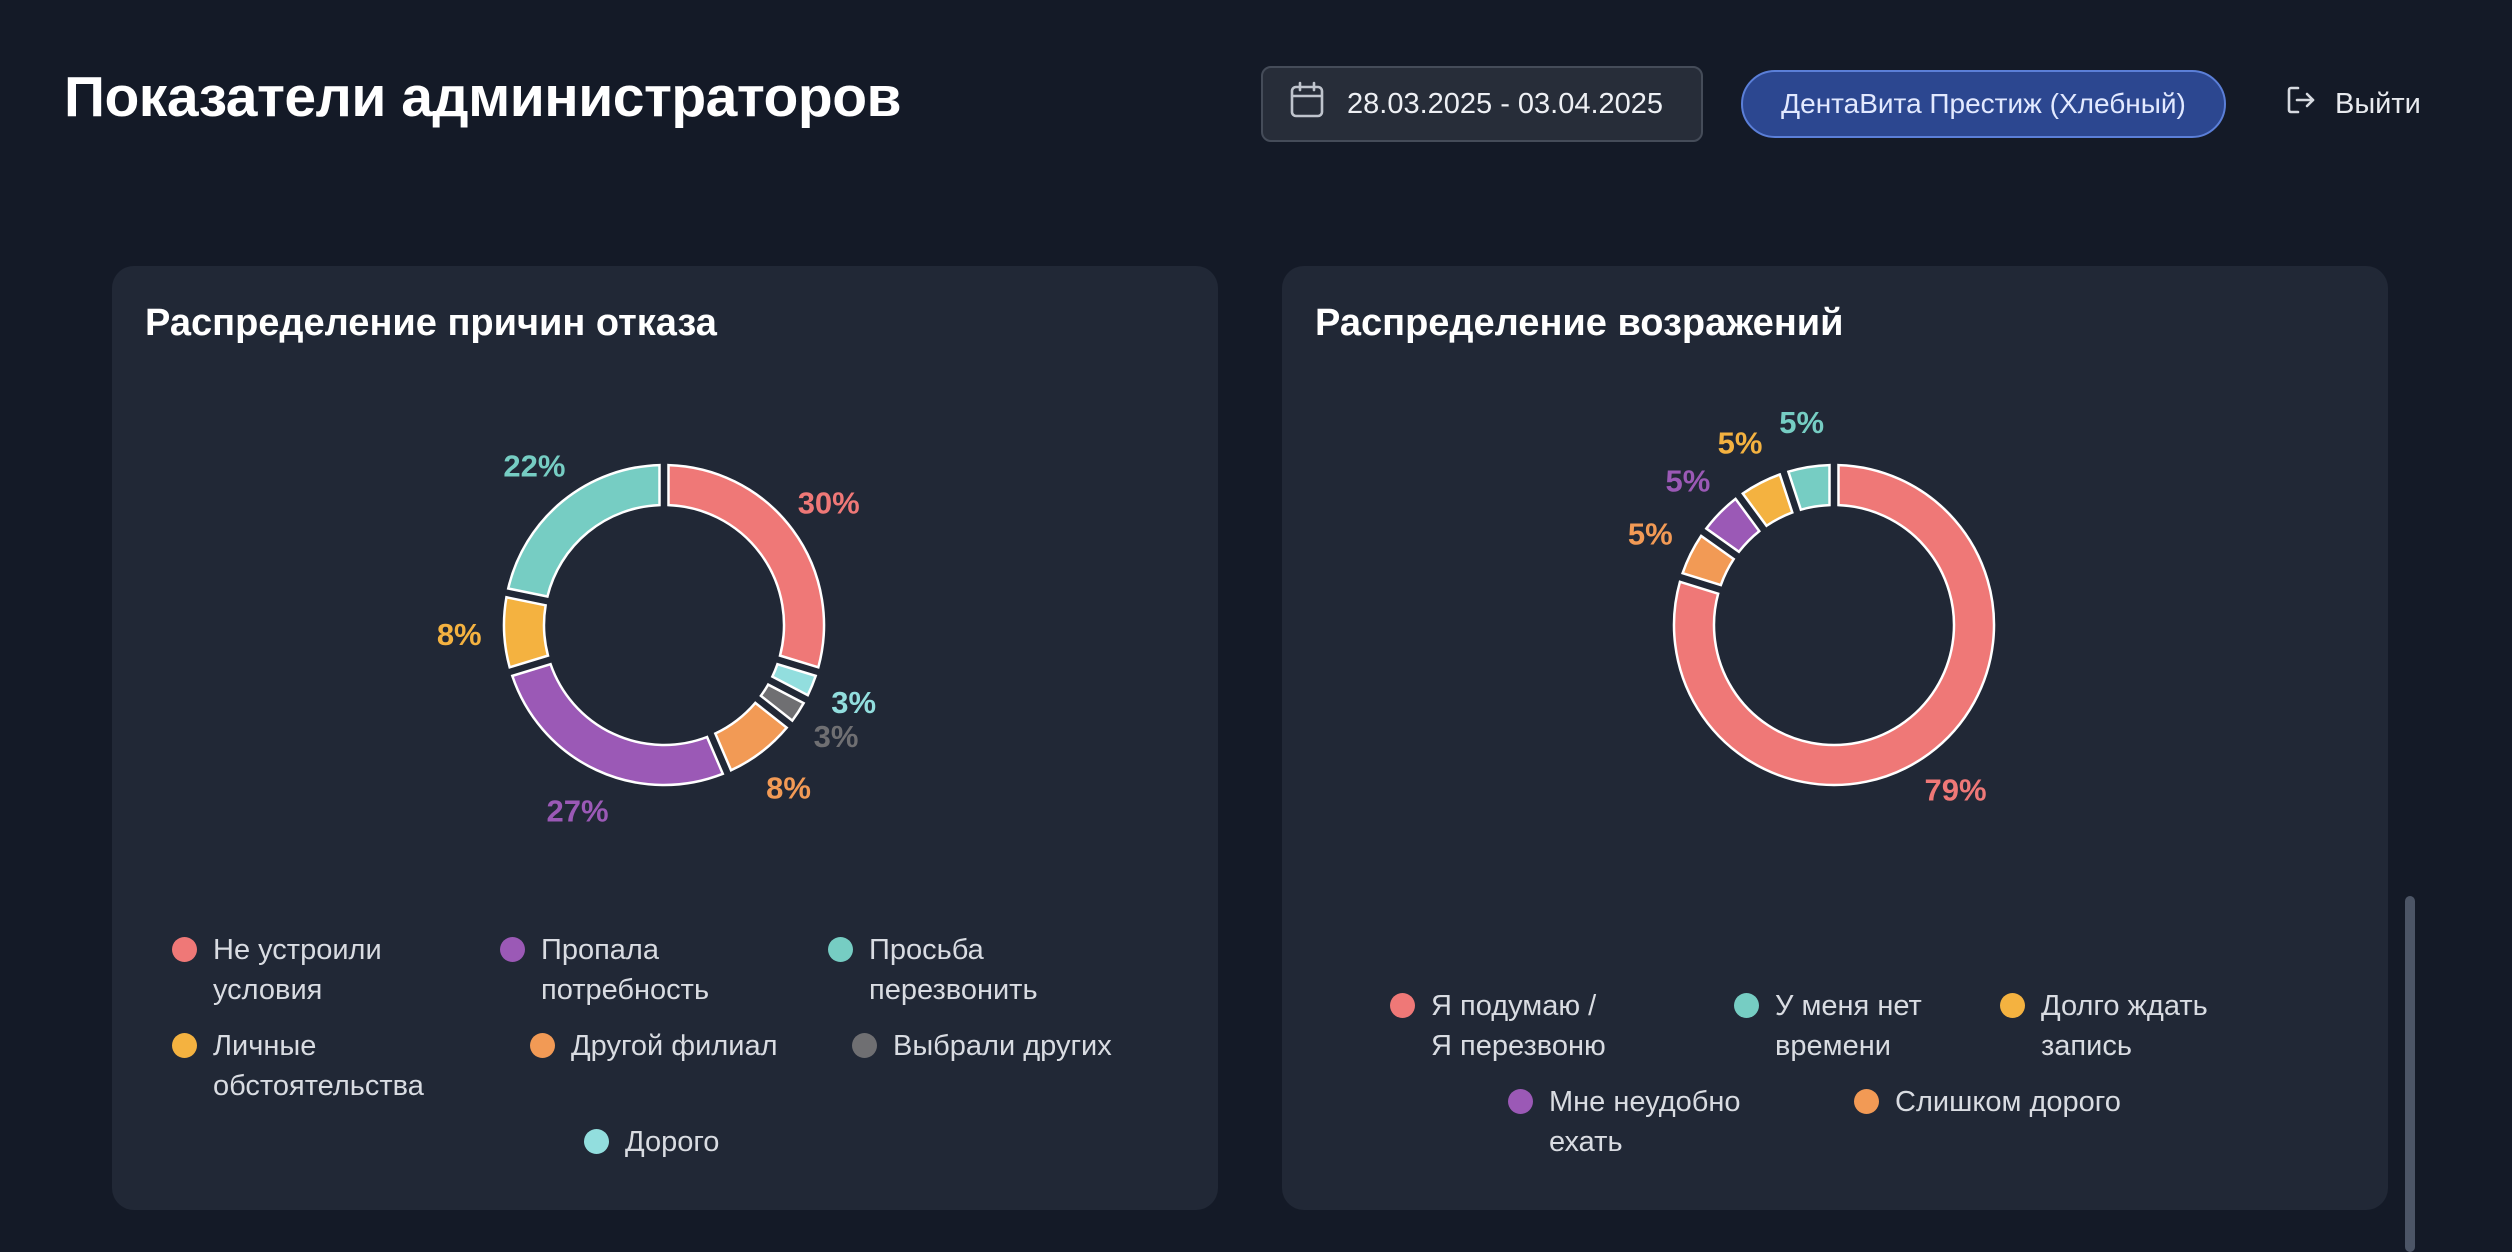 This screenshot has height=1252, width=2512. What do you see at coordinates (1848, 1026) in the screenshot?
I see `legend-label: У меня нет времени` at bounding box center [1848, 1026].